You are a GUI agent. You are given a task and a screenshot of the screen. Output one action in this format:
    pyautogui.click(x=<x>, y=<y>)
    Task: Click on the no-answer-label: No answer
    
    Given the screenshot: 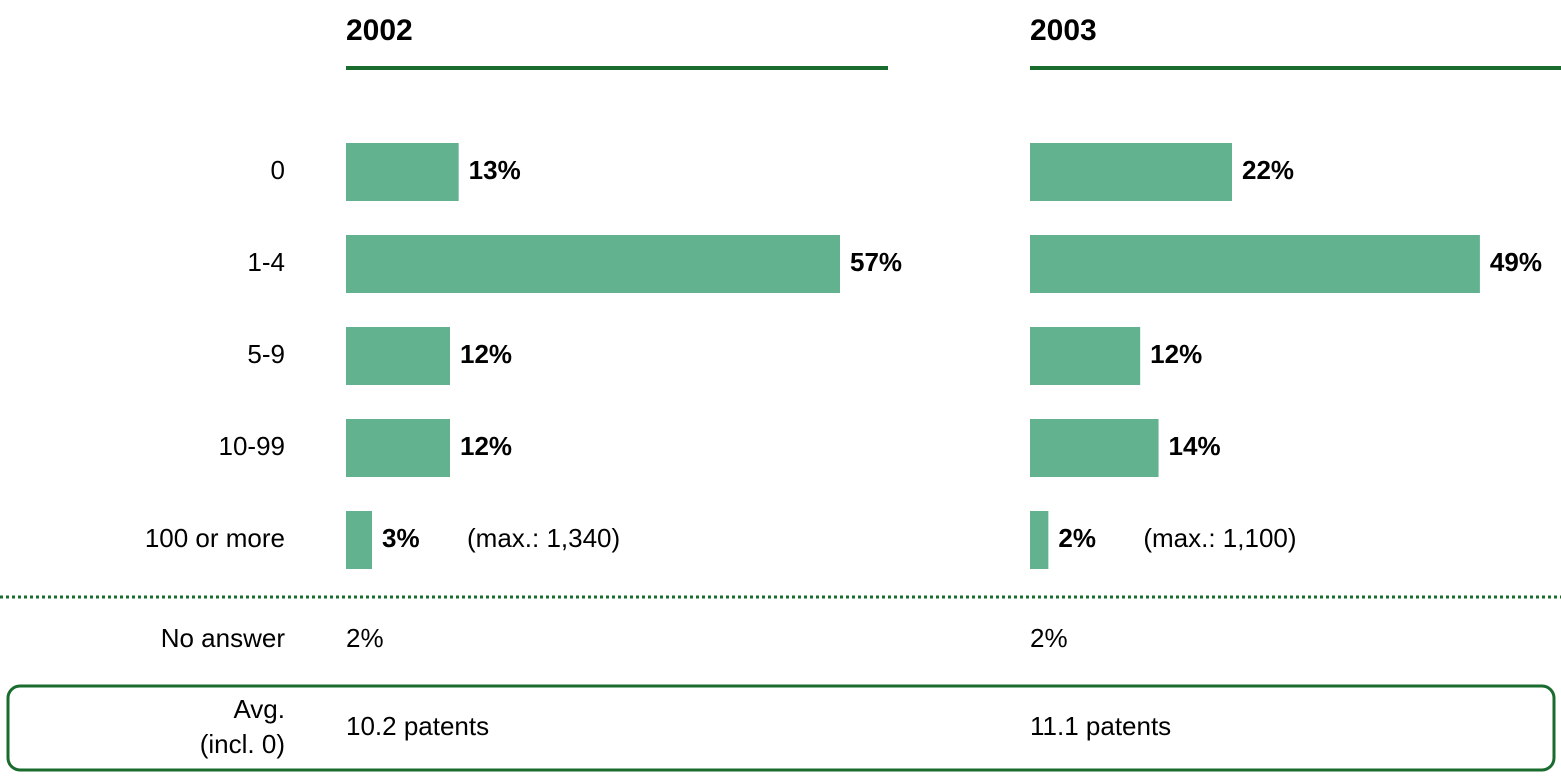 What is the action you would take?
    pyautogui.click(x=223, y=638)
    